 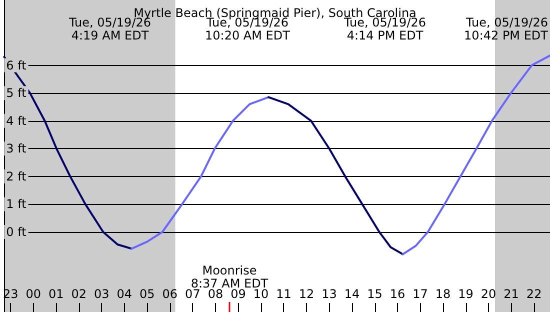 I want to click on x-tick-label: 17, so click(x=420, y=294).